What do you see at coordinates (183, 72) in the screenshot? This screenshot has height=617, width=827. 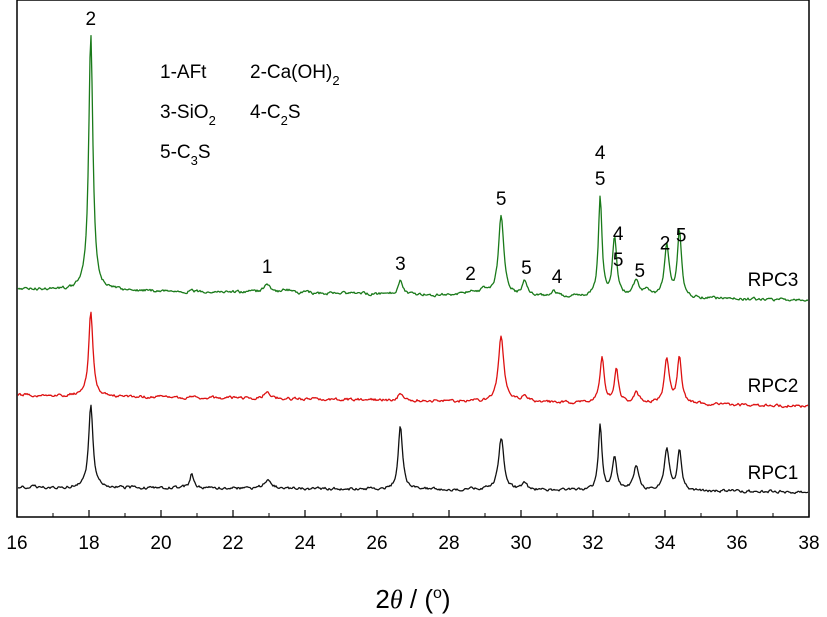 I see `legend-entry: 1-AFt` at bounding box center [183, 72].